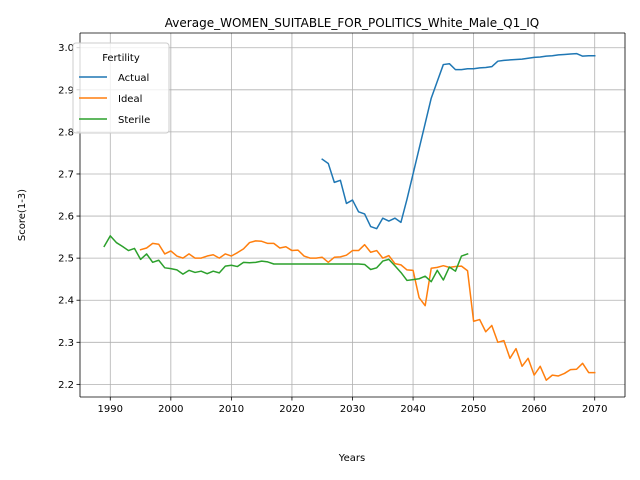 The width and height of the screenshot is (640, 480). What do you see at coordinates (351, 458) in the screenshot?
I see `x-axis-label: Years` at bounding box center [351, 458].